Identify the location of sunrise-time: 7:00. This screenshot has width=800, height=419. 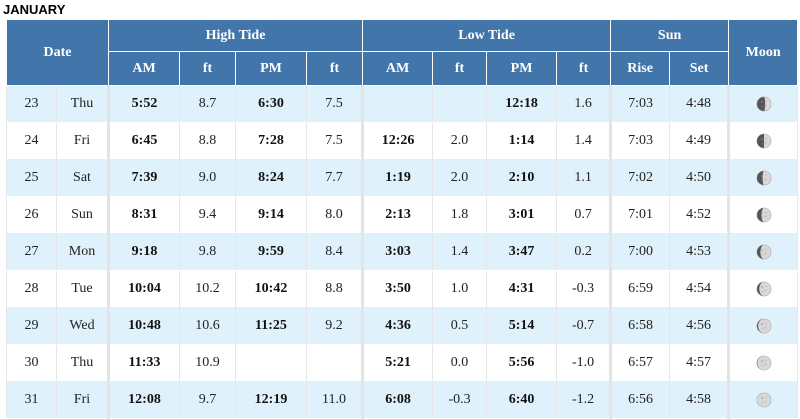
(640, 252).